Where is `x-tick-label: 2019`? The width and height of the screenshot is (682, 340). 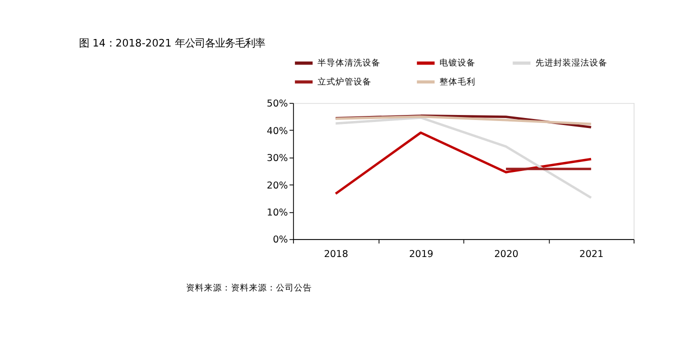 x-tick-label: 2019 is located at coordinates (421, 254).